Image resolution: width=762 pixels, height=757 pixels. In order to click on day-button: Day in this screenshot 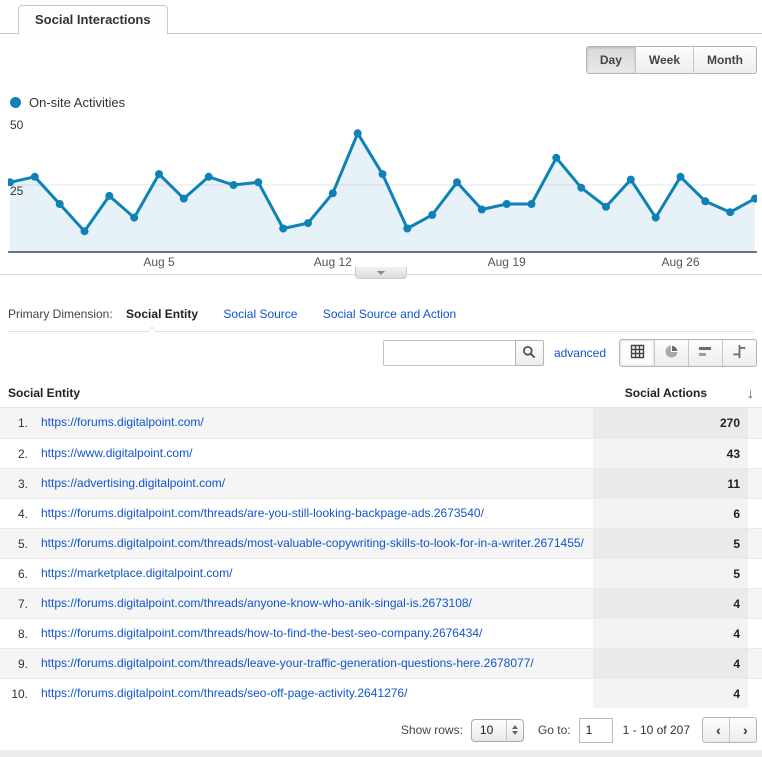, I will do `click(610, 60)`.